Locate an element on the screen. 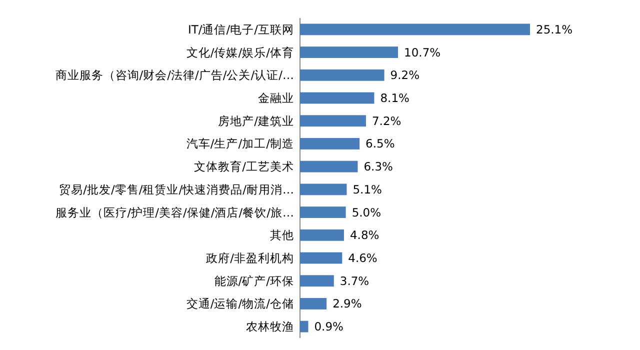 Image resolution: width=640 pixels, height=350 pixels. data-label: 8.1% is located at coordinates (395, 98).